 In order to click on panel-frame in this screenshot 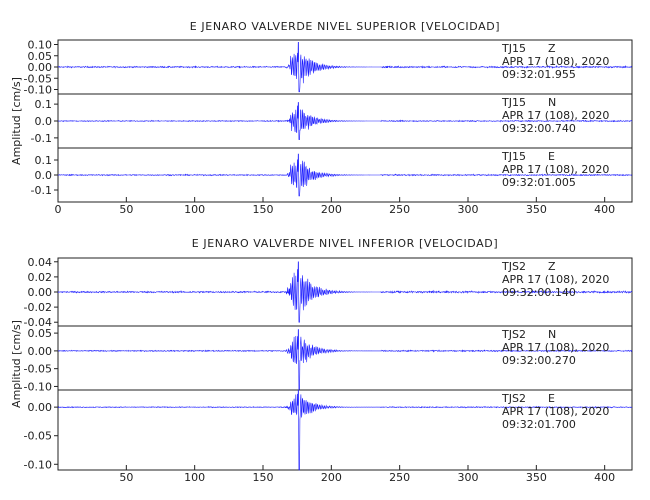, I will do `click(345, 430)`.